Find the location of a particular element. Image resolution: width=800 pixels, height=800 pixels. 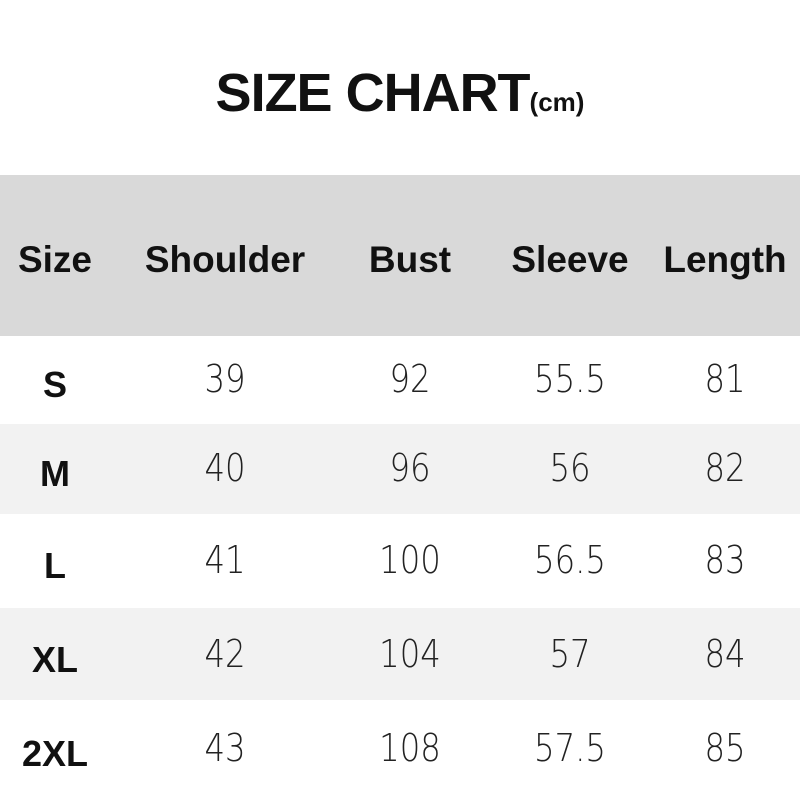

column-header: Size is located at coordinates (55, 259).